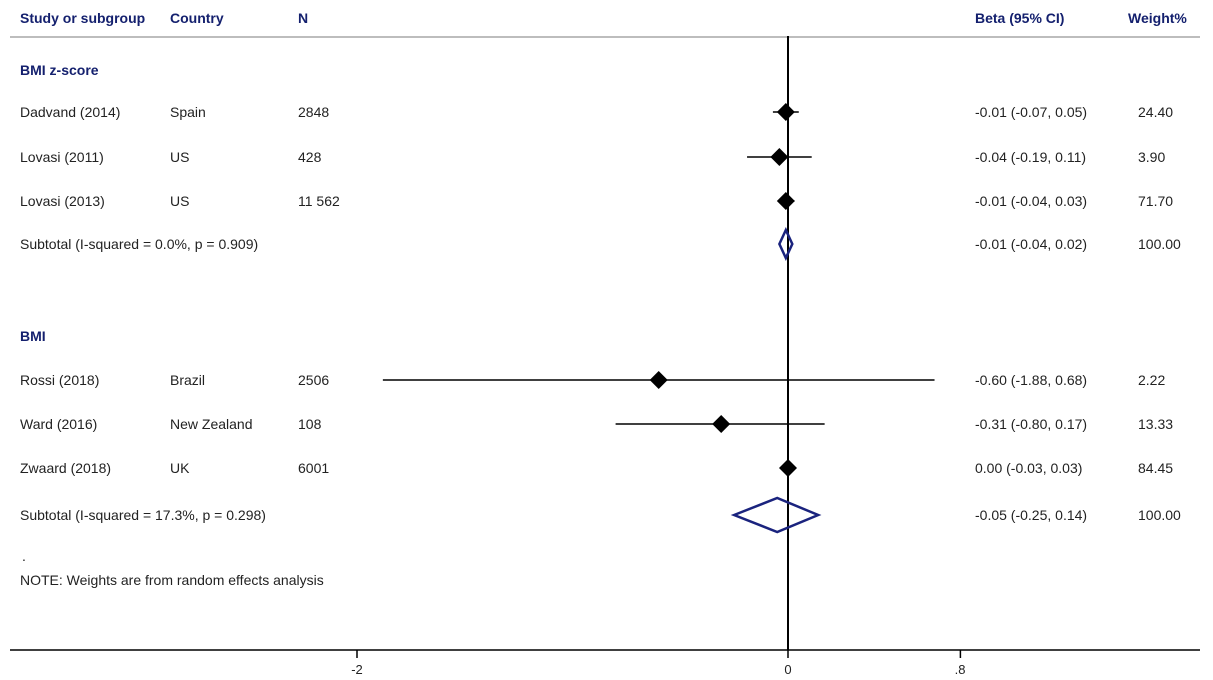  Describe the element at coordinates (1156, 424) in the screenshot. I see `study-weight: 13.33` at that location.